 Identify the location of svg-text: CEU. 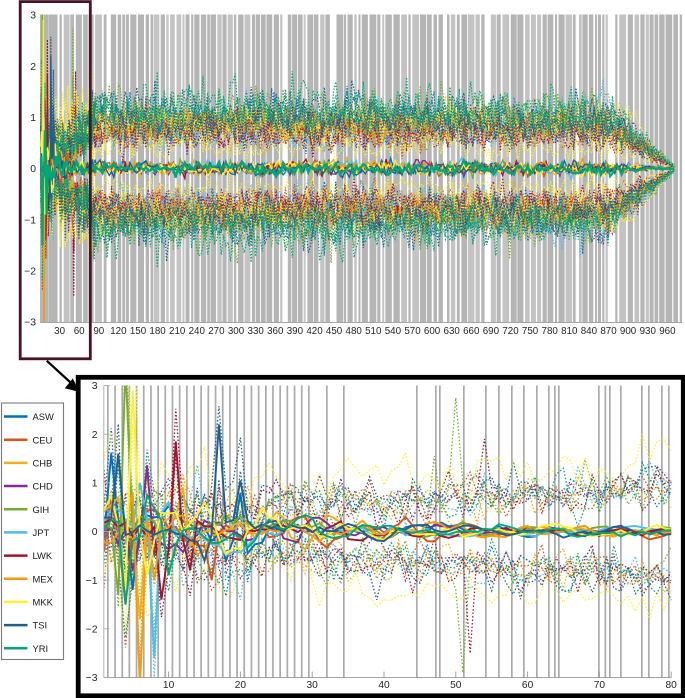
(43, 439).